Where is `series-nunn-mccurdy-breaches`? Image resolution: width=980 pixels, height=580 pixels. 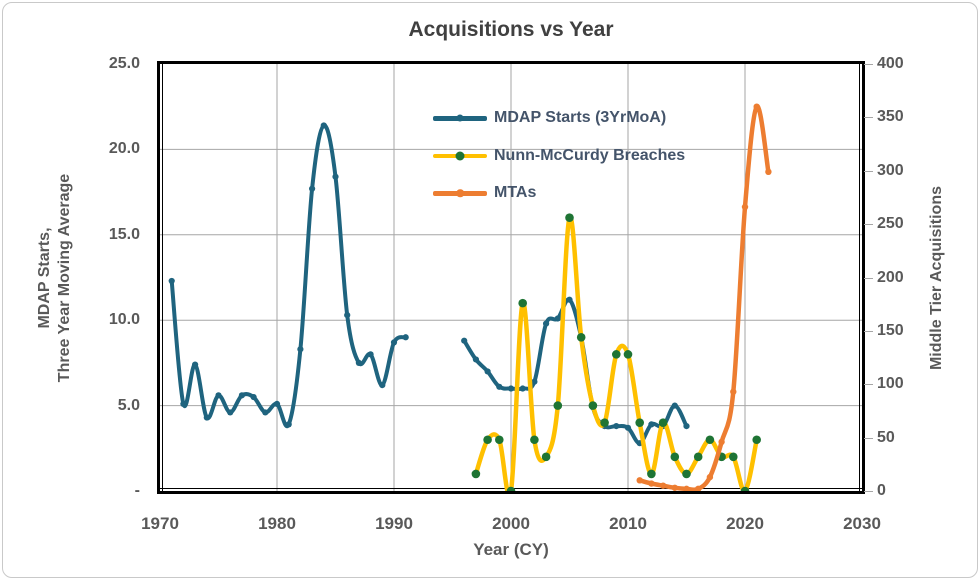 series-nunn-mccurdy-breaches is located at coordinates (616, 352).